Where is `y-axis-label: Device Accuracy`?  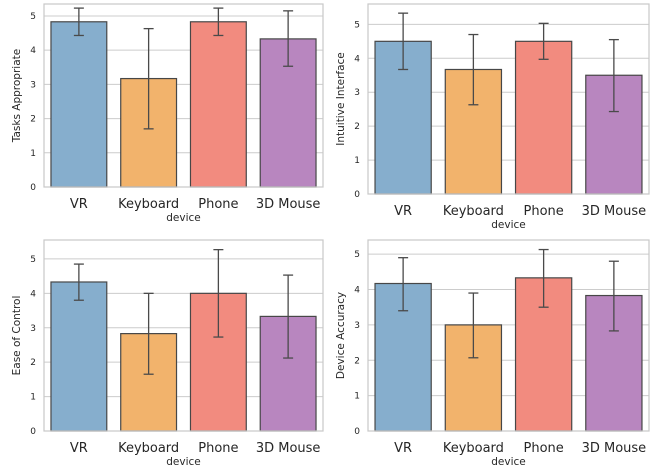
y-axis-label: Device Accuracy is located at coordinates (341, 335).